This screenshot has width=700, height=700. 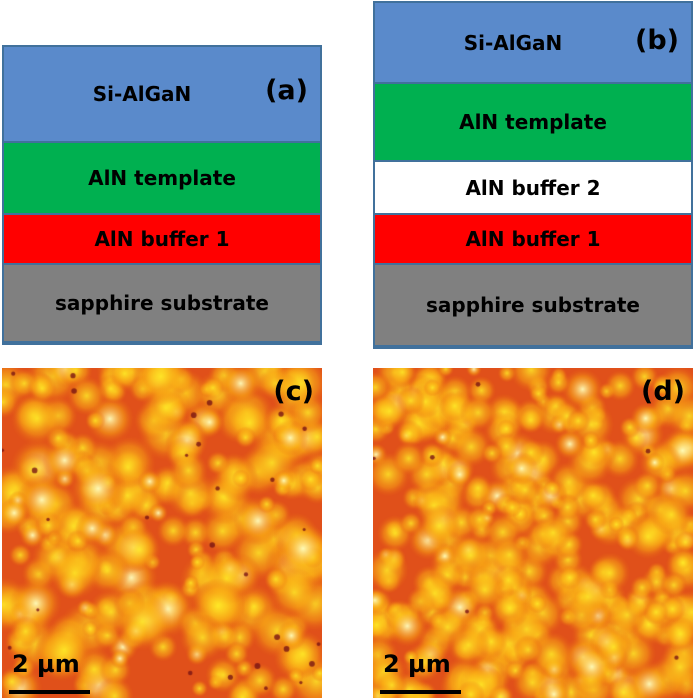 I want to click on panel-label-a: (a), so click(x=286, y=90).